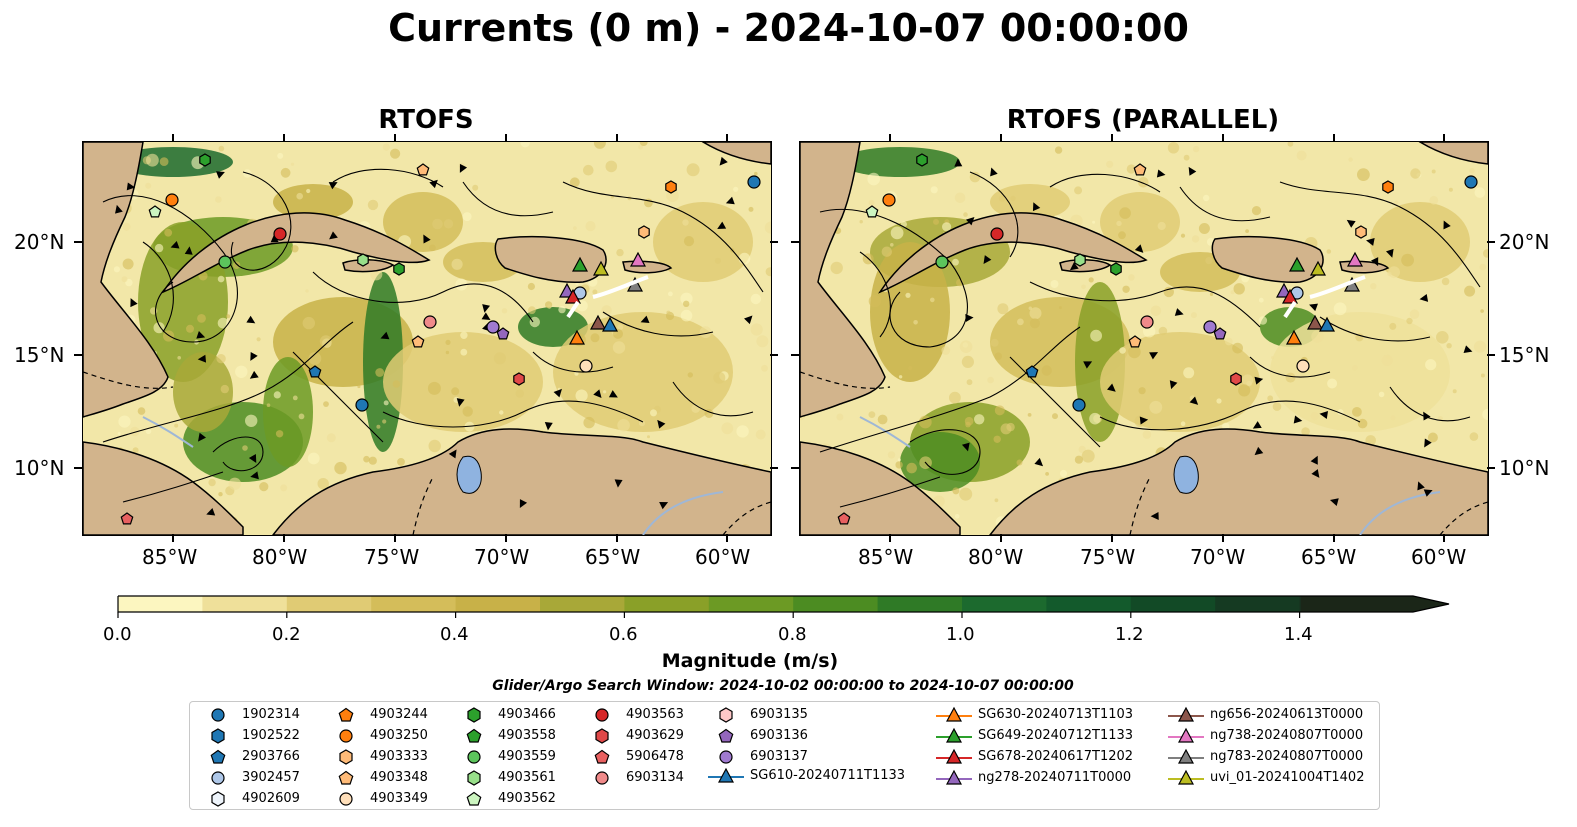 This screenshot has height=827, width=1577. Describe the element at coordinates (623, 634) in the screenshot. I see `colorbar-tick-0-6: 0.6` at that location.